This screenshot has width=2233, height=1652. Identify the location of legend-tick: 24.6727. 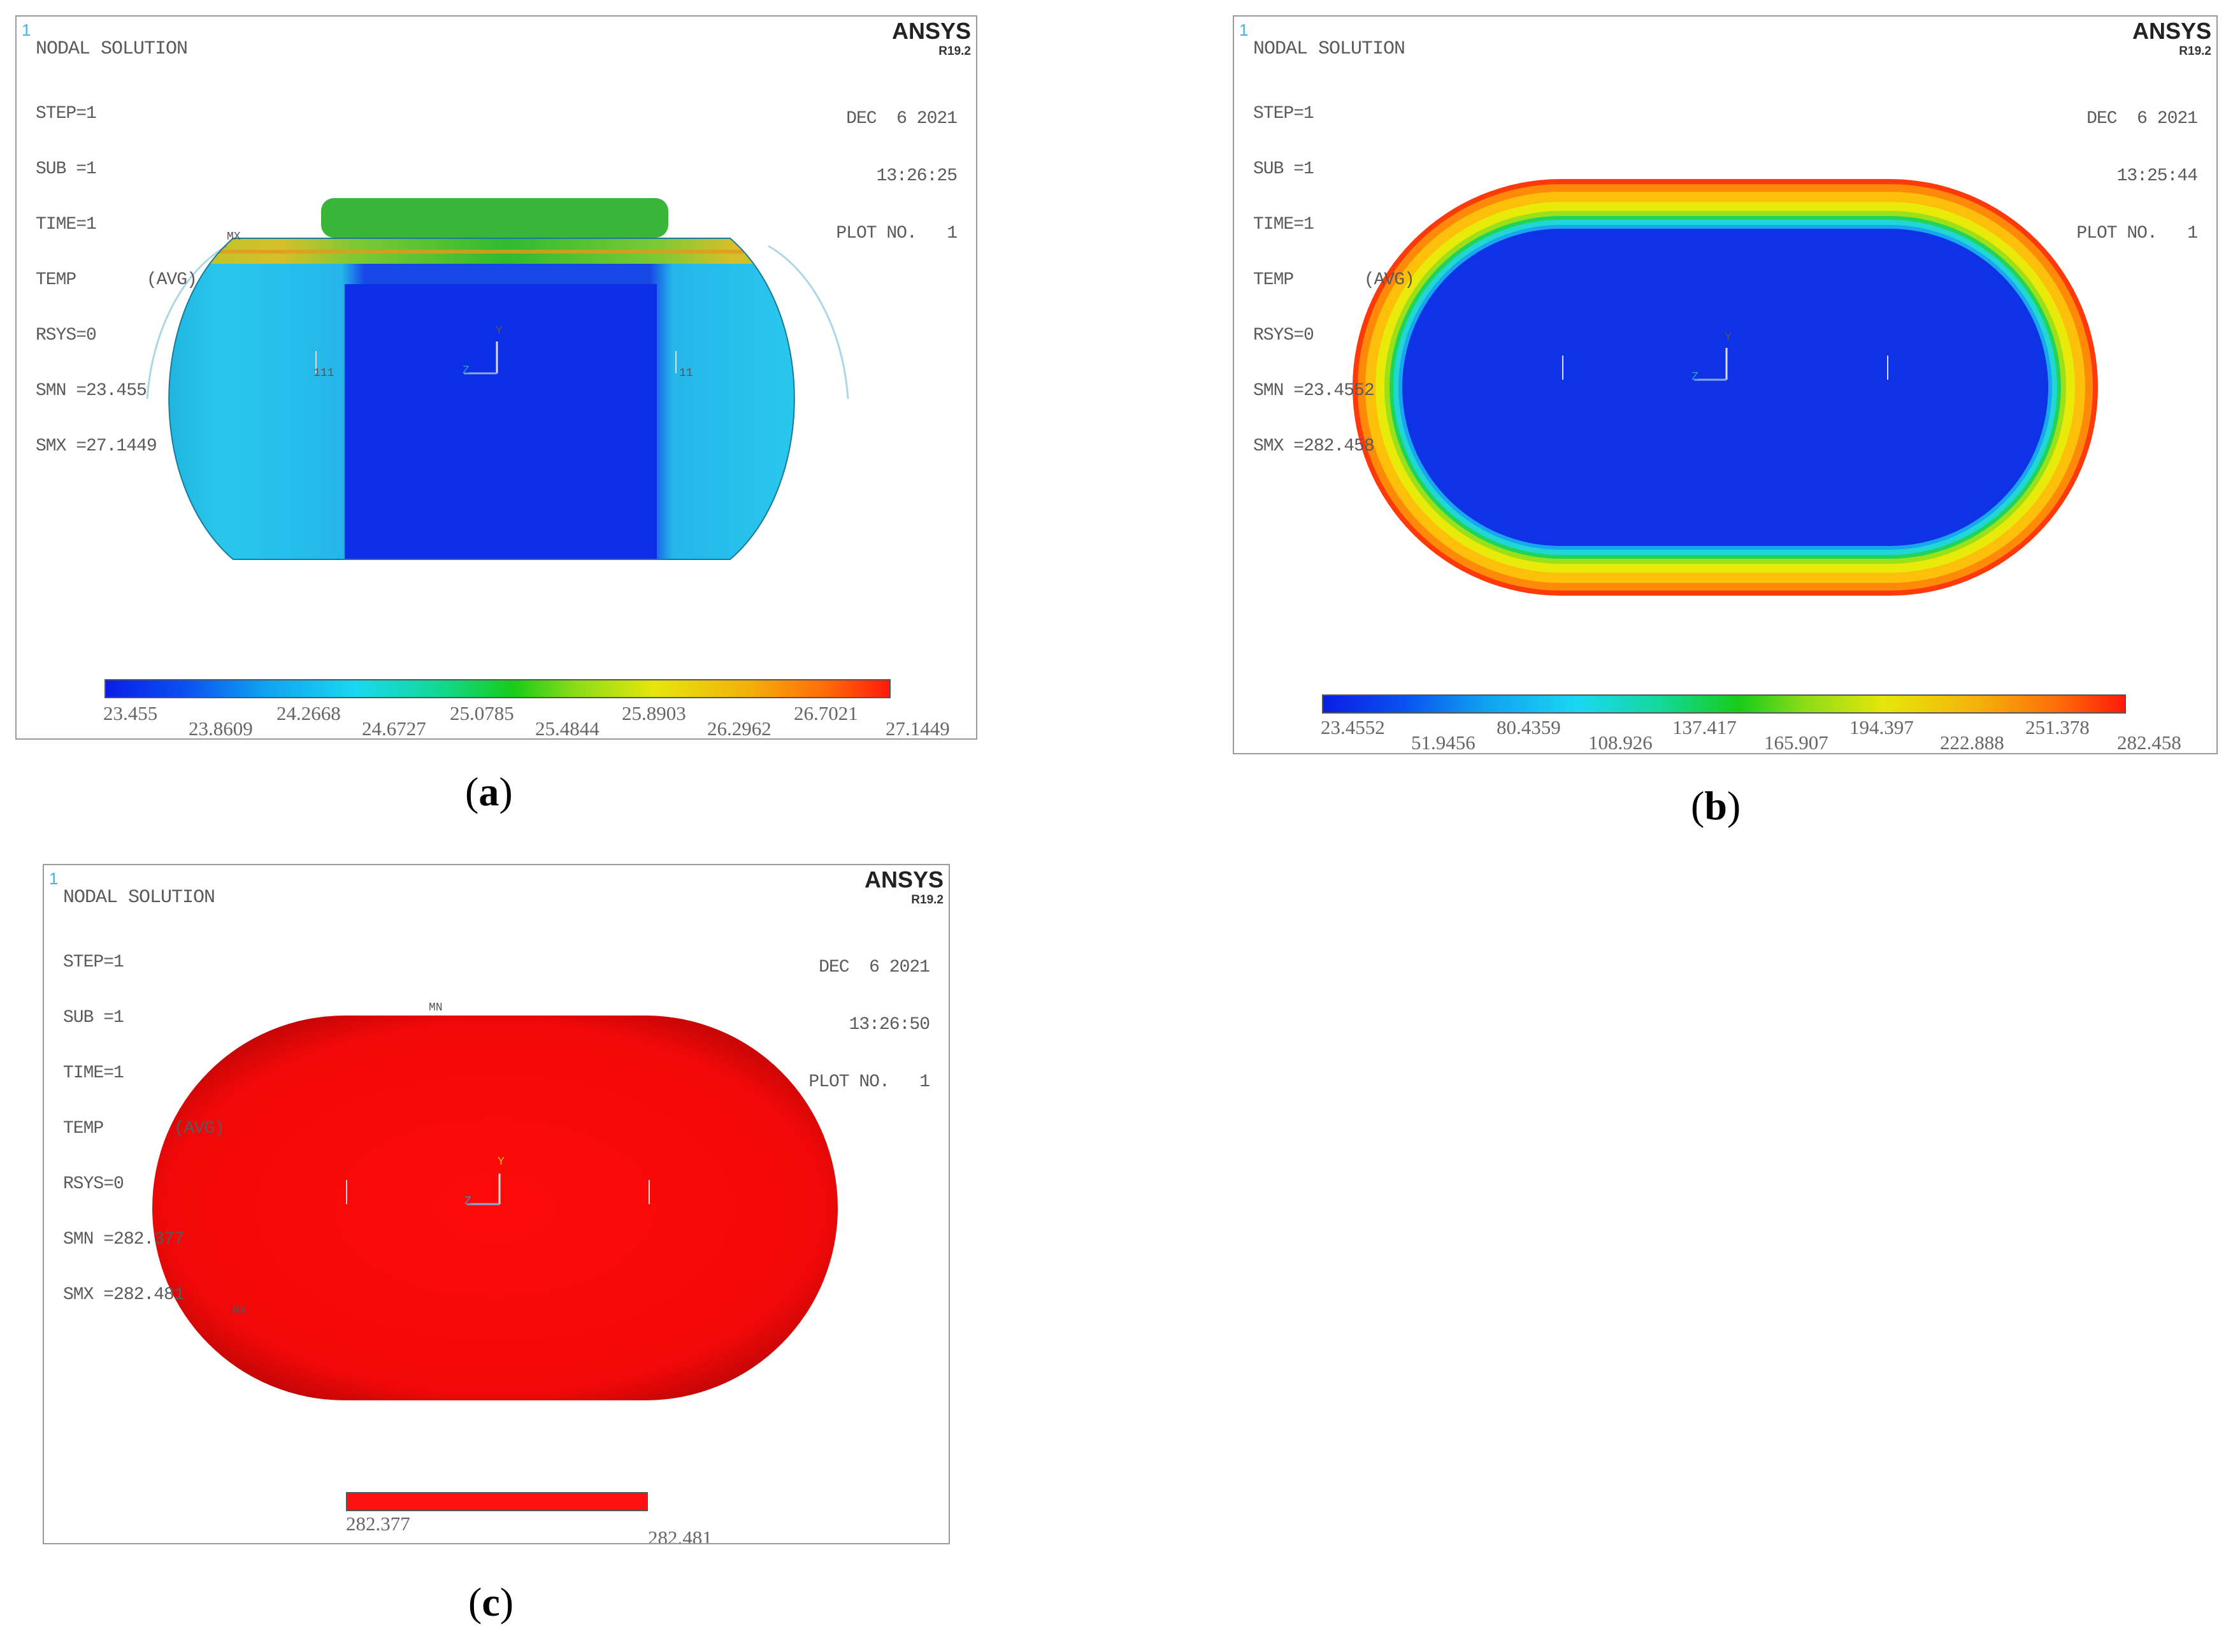
(394, 728).